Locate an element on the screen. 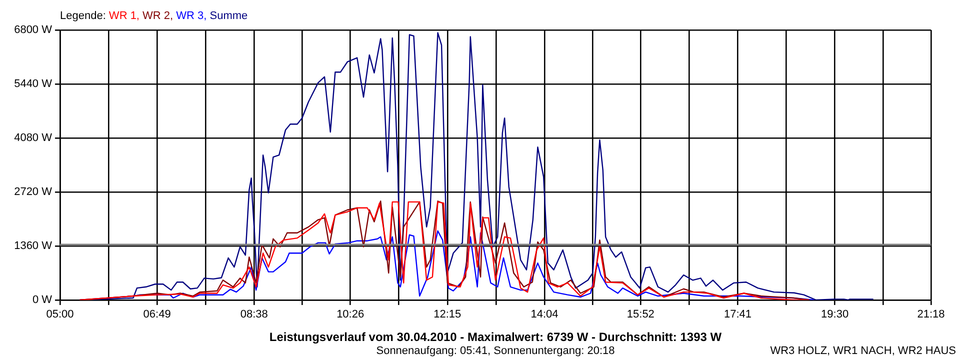 Image resolution: width=960 pixels, height=360 pixels. x-tick-label: 15:52 is located at coordinates (640, 314).